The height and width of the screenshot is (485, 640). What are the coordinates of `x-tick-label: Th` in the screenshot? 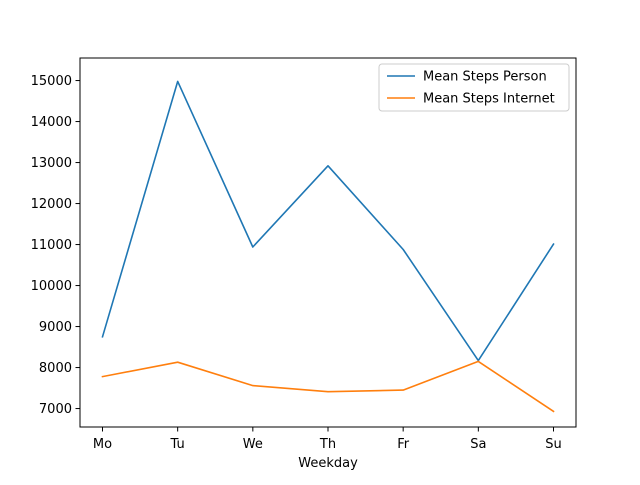 It's located at (327, 444).